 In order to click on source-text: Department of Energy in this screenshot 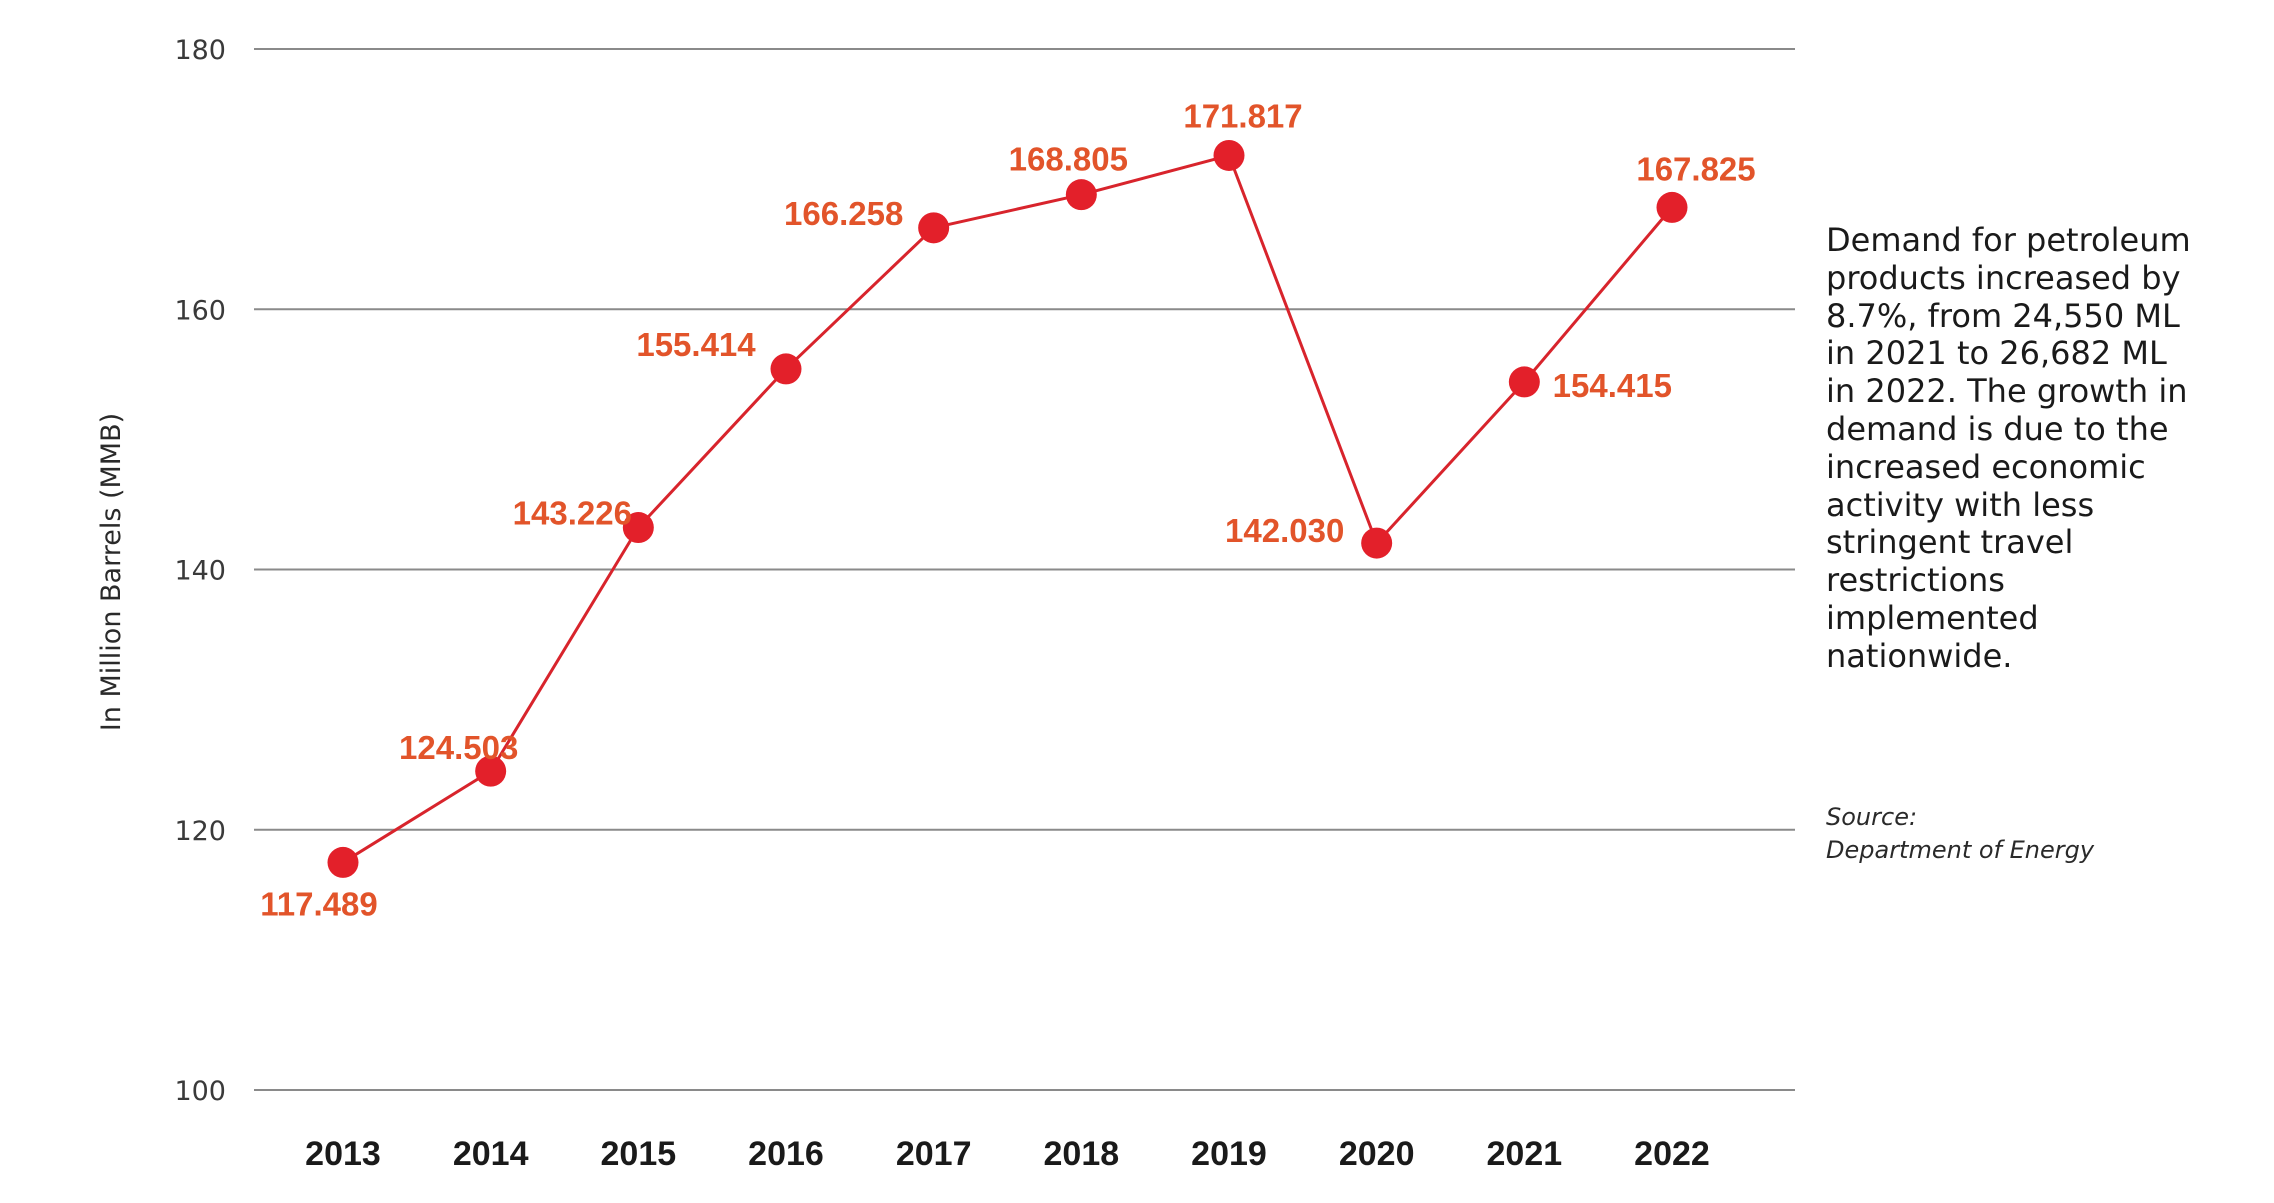, I will do `click(1960, 850)`.